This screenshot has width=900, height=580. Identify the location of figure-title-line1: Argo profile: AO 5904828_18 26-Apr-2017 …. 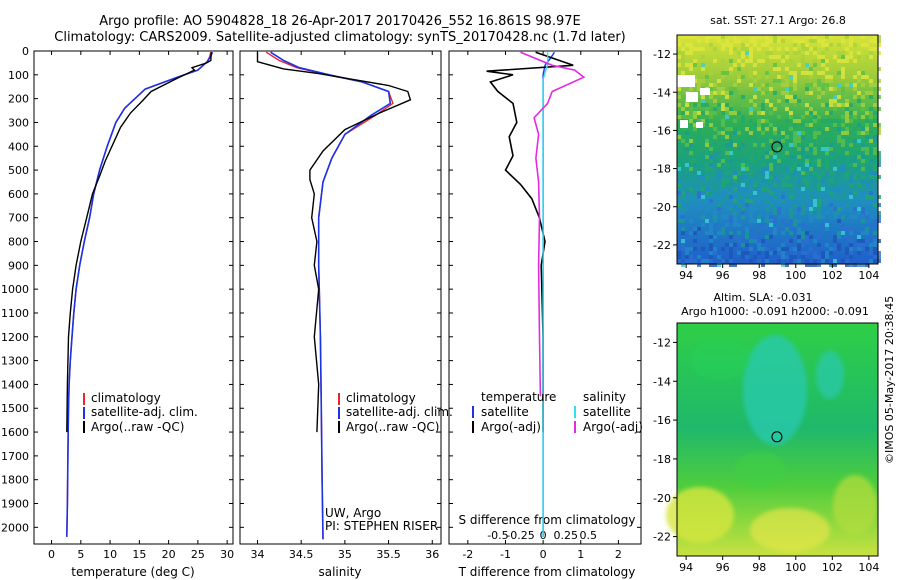
(340, 21).